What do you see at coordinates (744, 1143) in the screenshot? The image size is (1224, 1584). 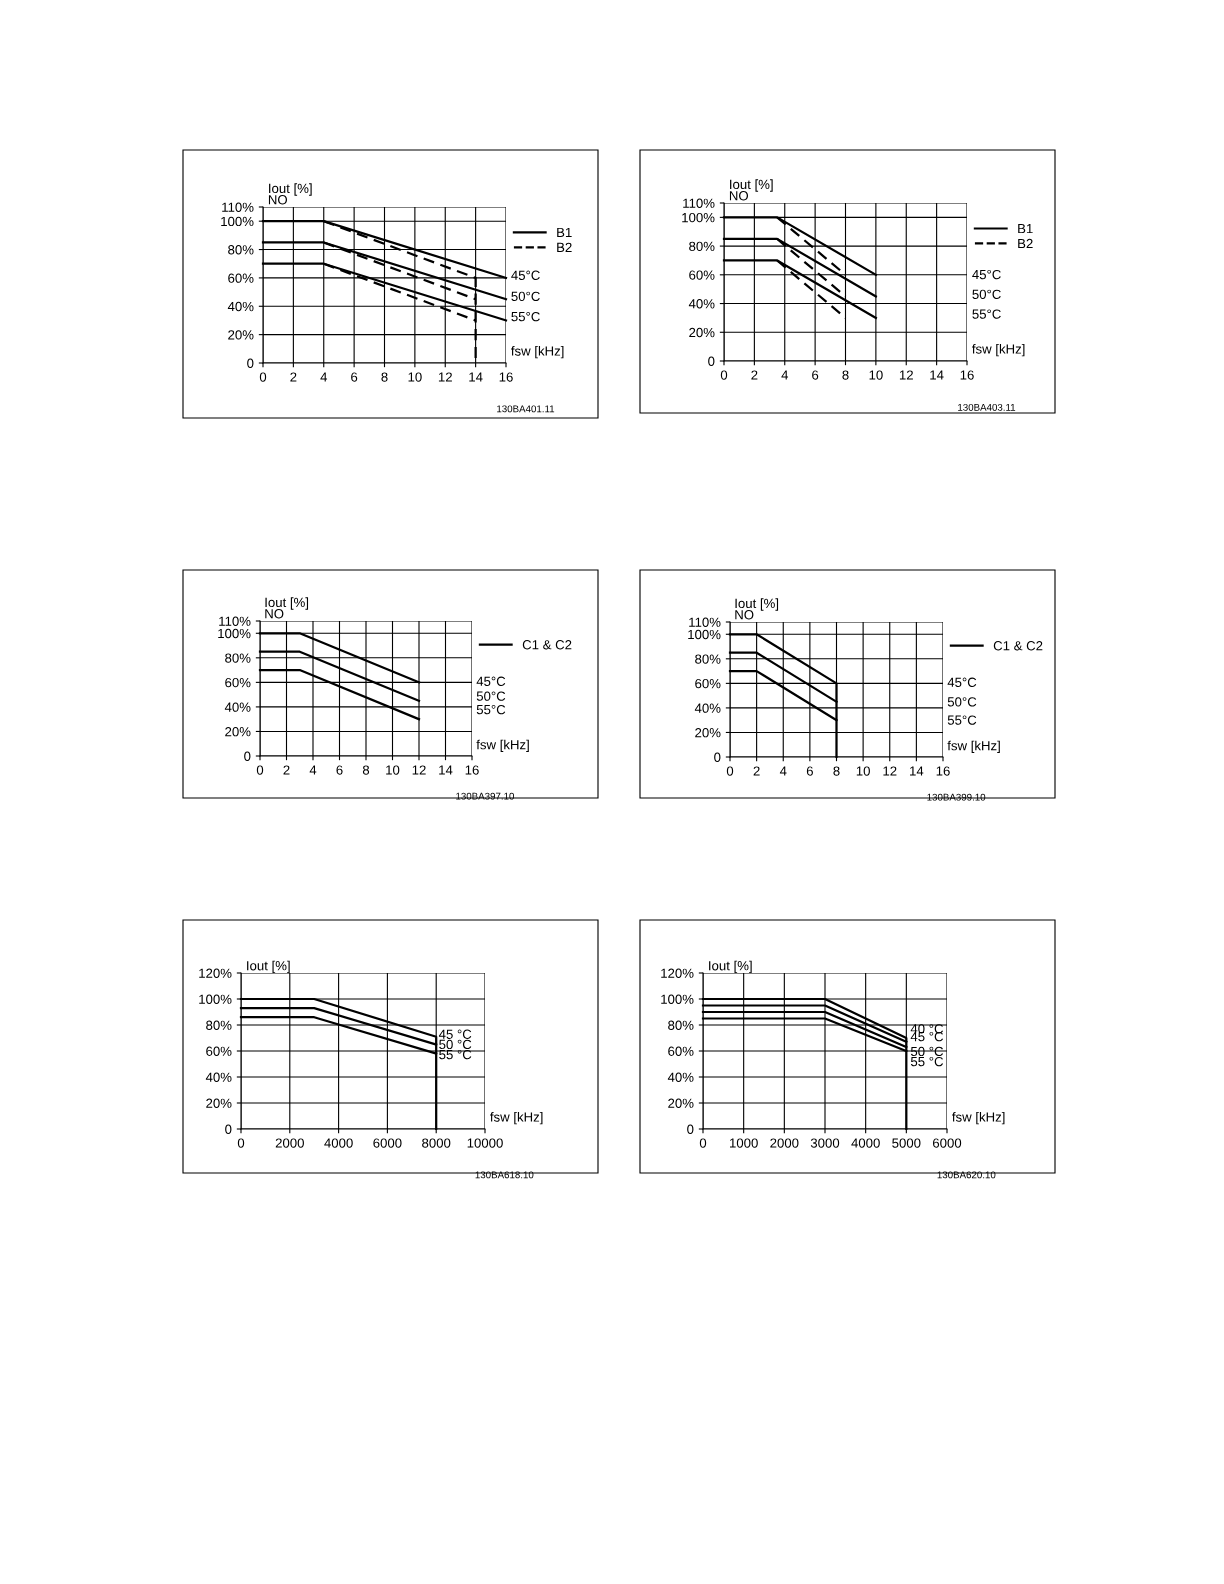 I see `x-tick-label: 1000` at bounding box center [744, 1143].